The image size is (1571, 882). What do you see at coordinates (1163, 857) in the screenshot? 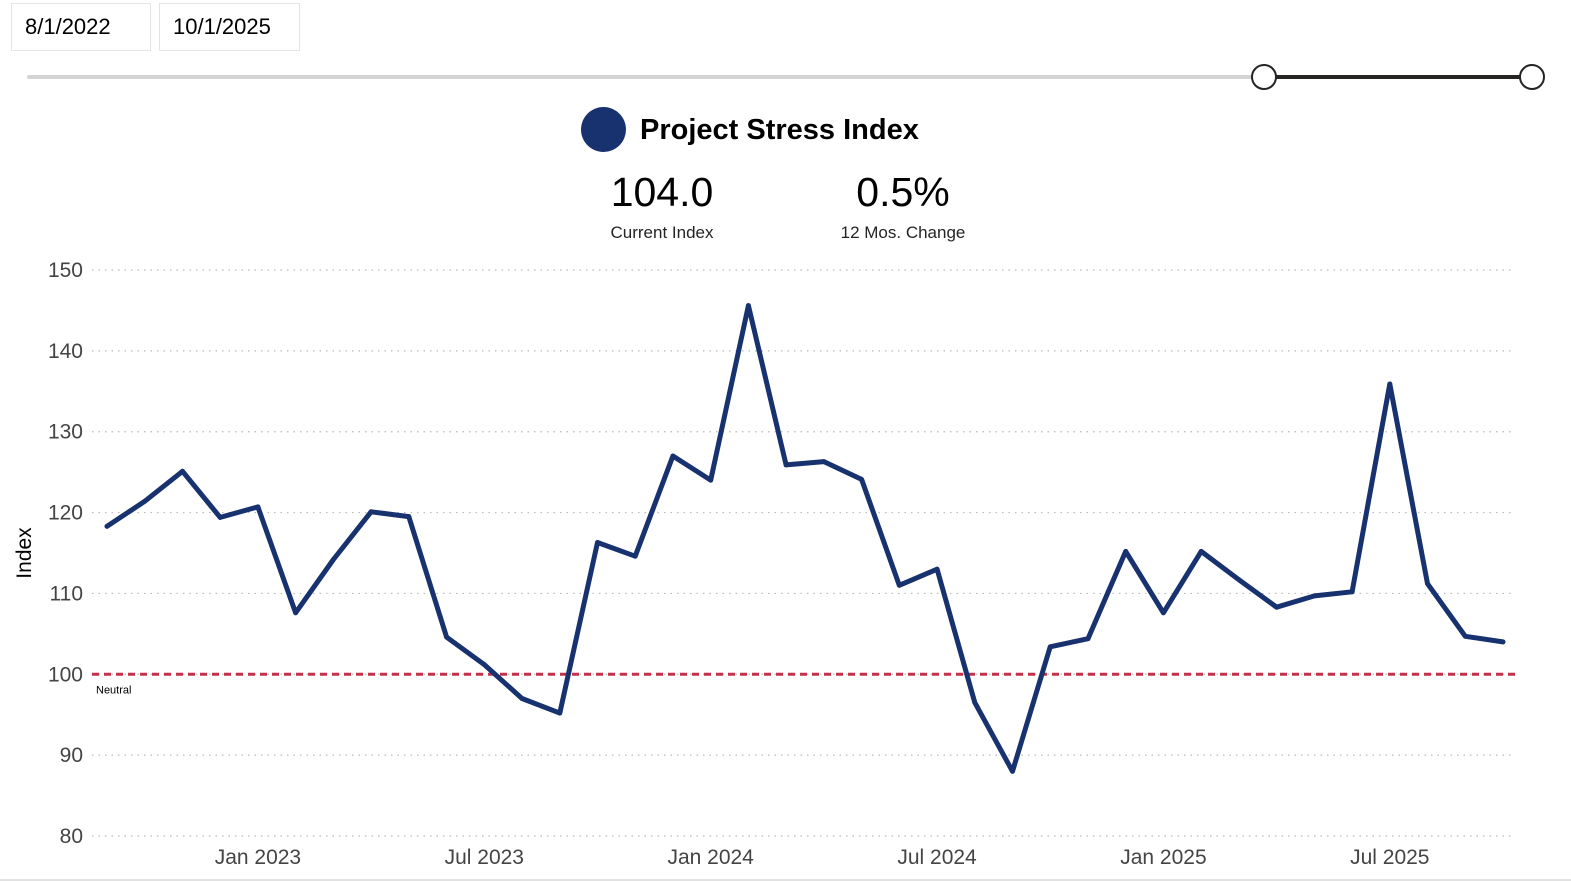
I see `x-tick-label: Jan 2025` at bounding box center [1163, 857].